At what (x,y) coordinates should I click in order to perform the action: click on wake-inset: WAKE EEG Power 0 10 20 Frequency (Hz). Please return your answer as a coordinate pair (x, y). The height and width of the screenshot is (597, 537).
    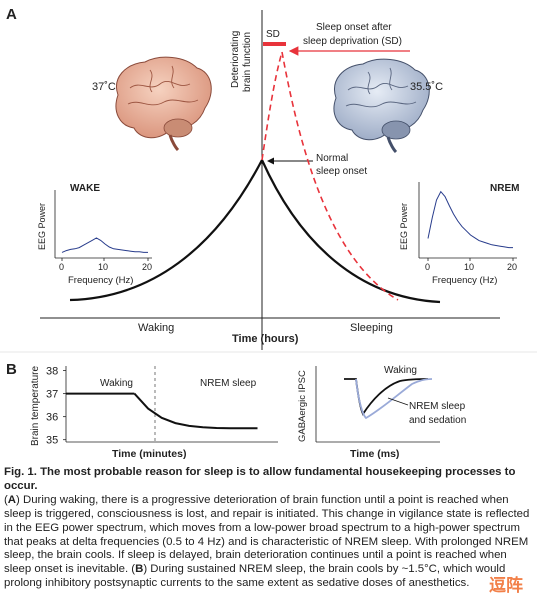
    Looking at the image, I should click on (94, 234).